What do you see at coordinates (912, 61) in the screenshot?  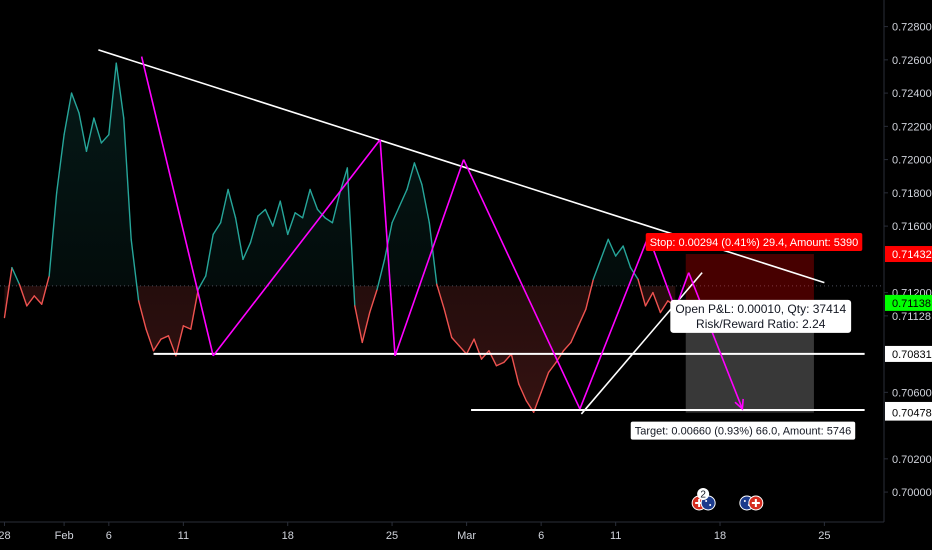 I see `price-tick-label: 0.72600` at bounding box center [912, 61].